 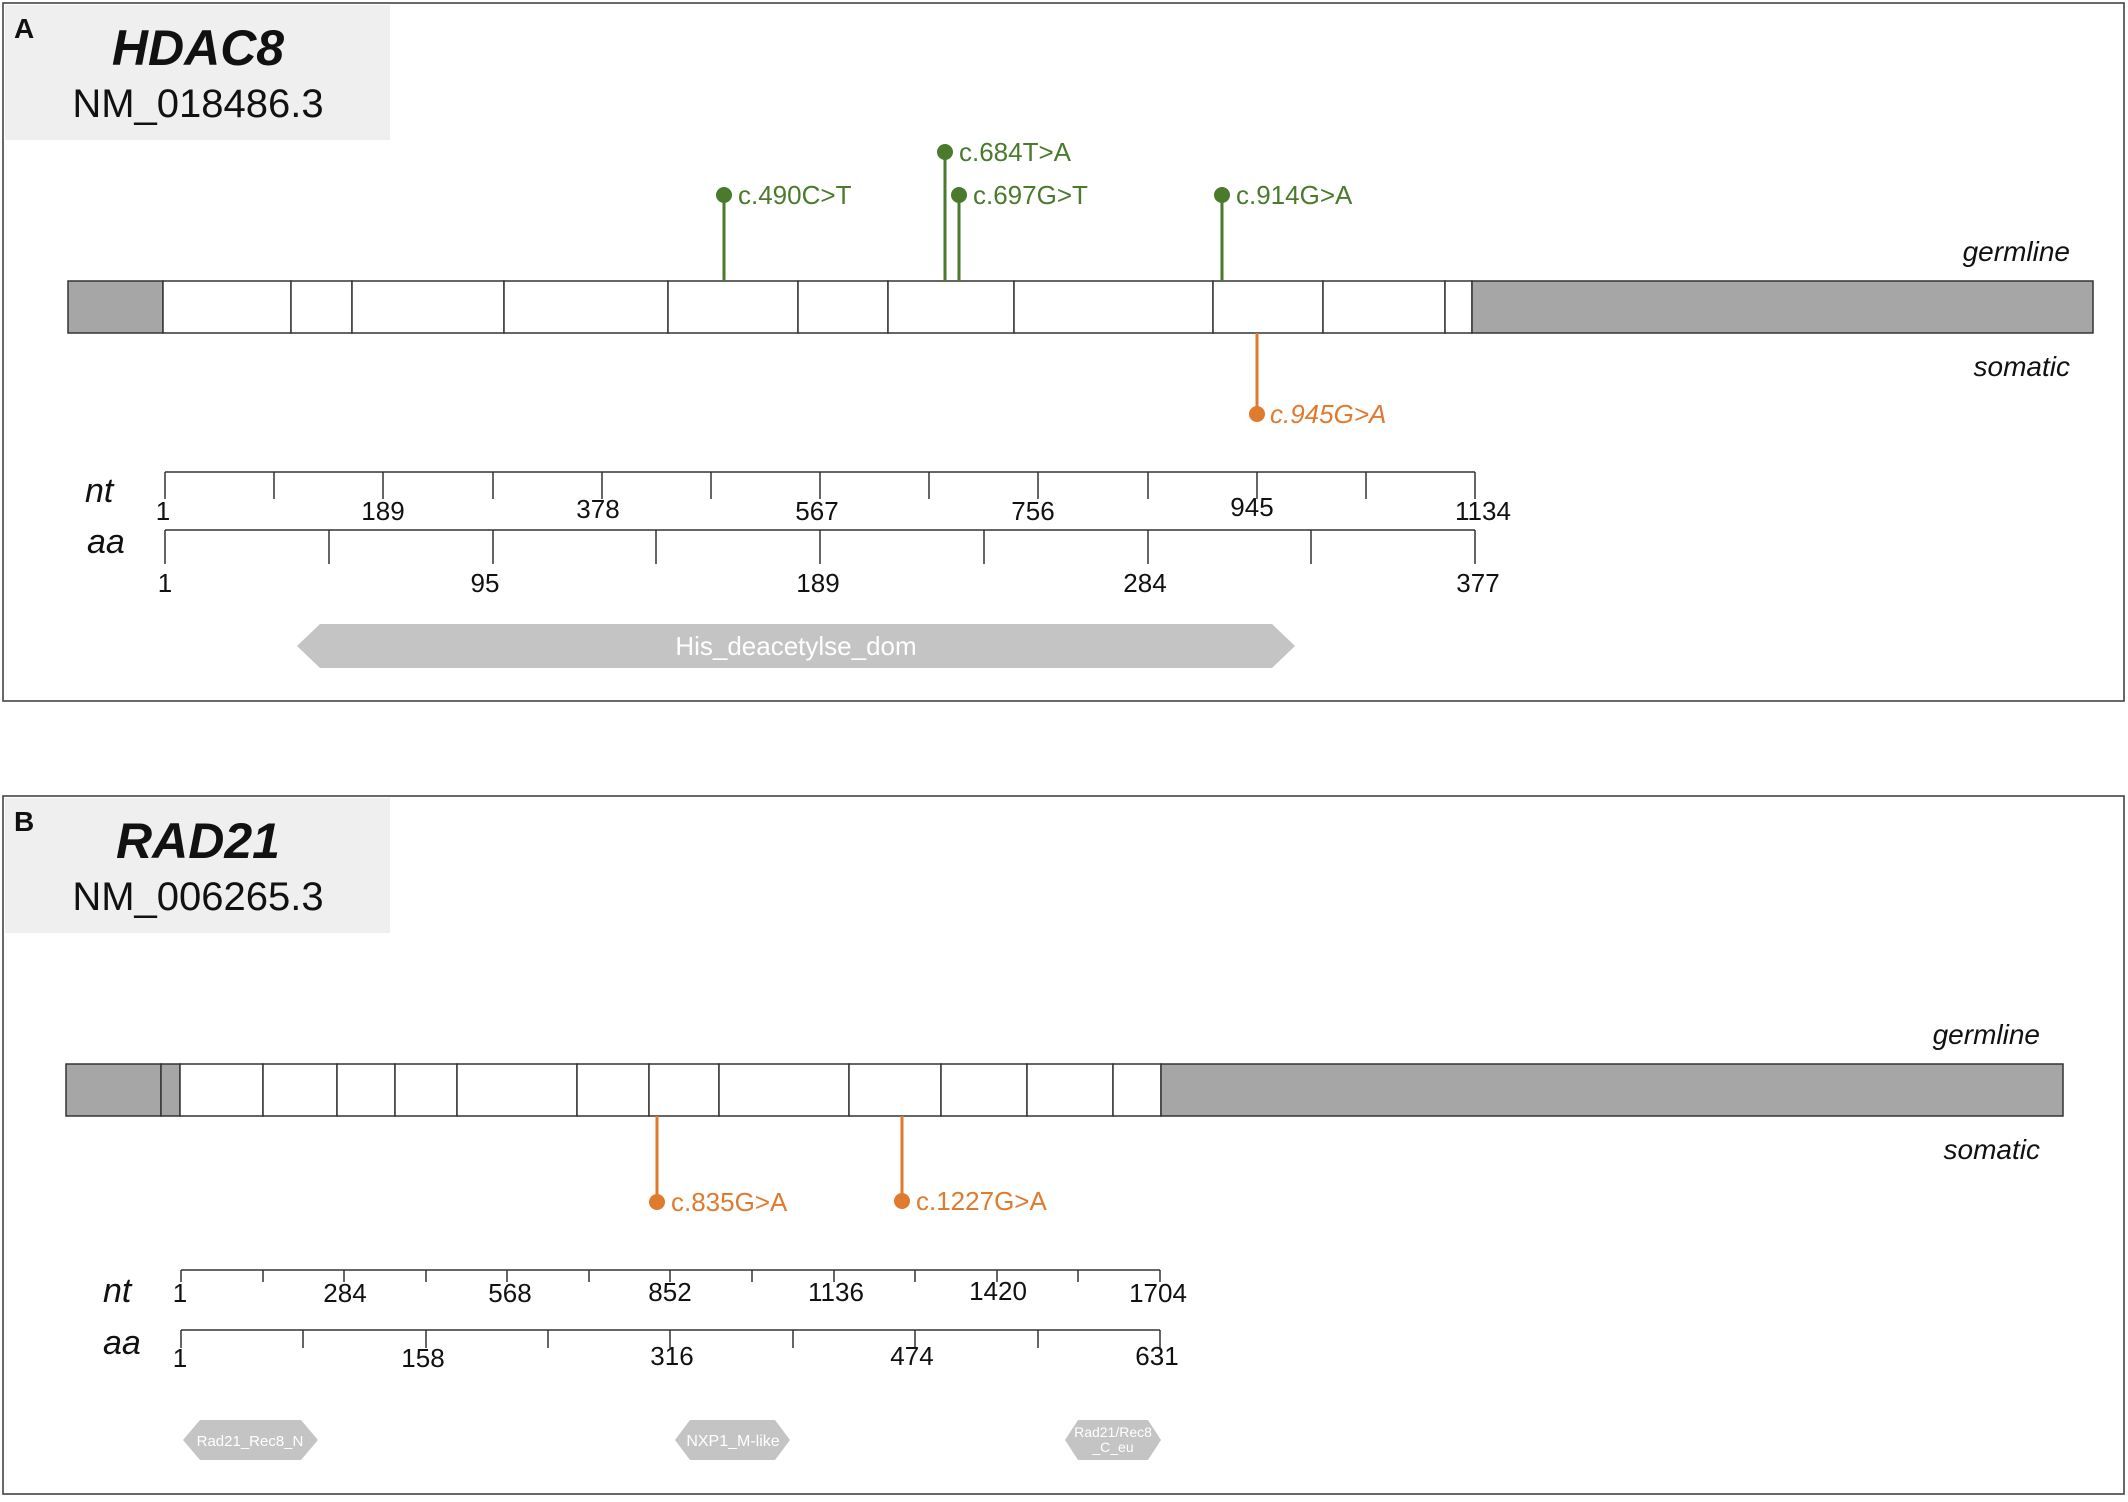 What do you see at coordinates (641, 1348) in the screenshot?
I see `panel-b-aa-axis: aa 1 158 316 474 631` at bounding box center [641, 1348].